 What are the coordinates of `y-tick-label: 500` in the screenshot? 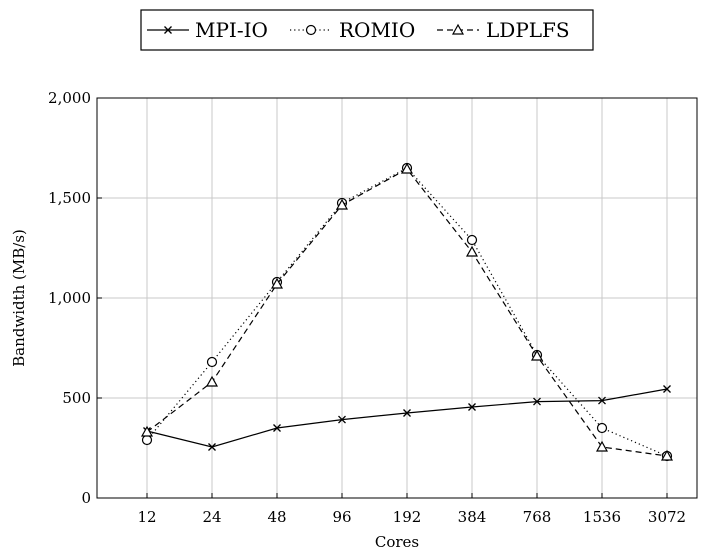 It's located at (76, 398).